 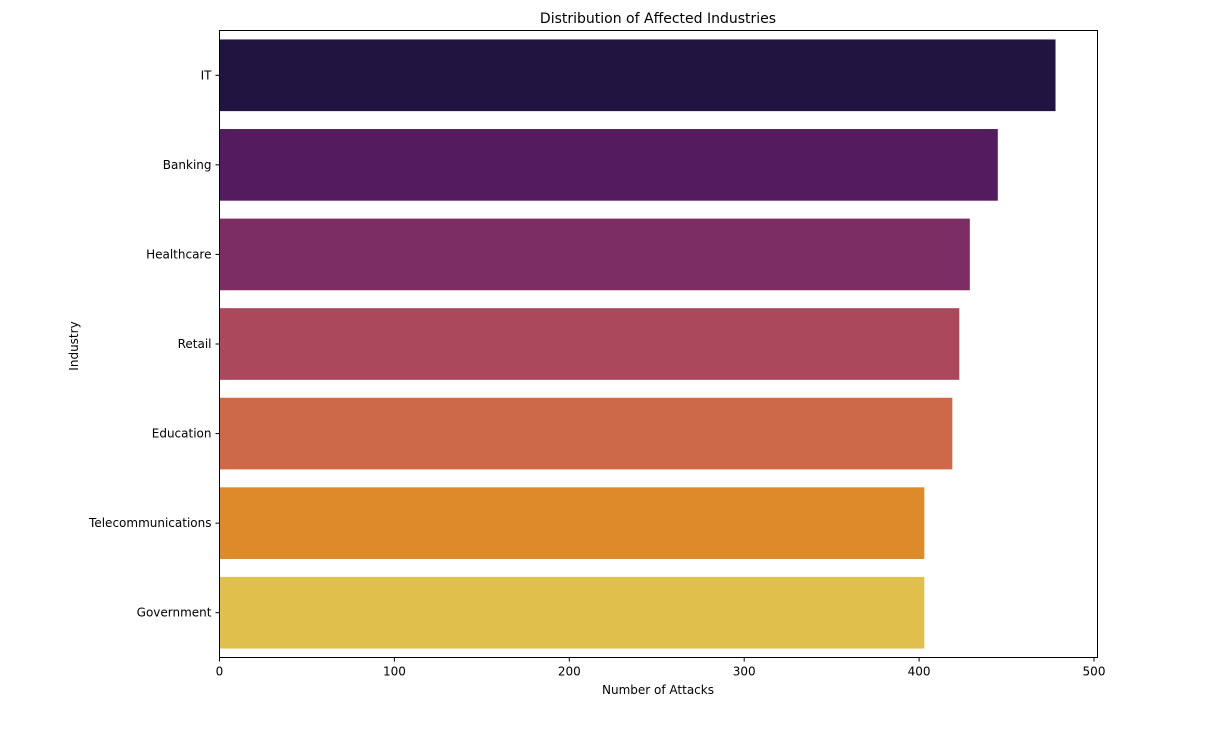 What do you see at coordinates (182, 434) in the screenshot?
I see `y-tick-label: Education` at bounding box center [182, 434].